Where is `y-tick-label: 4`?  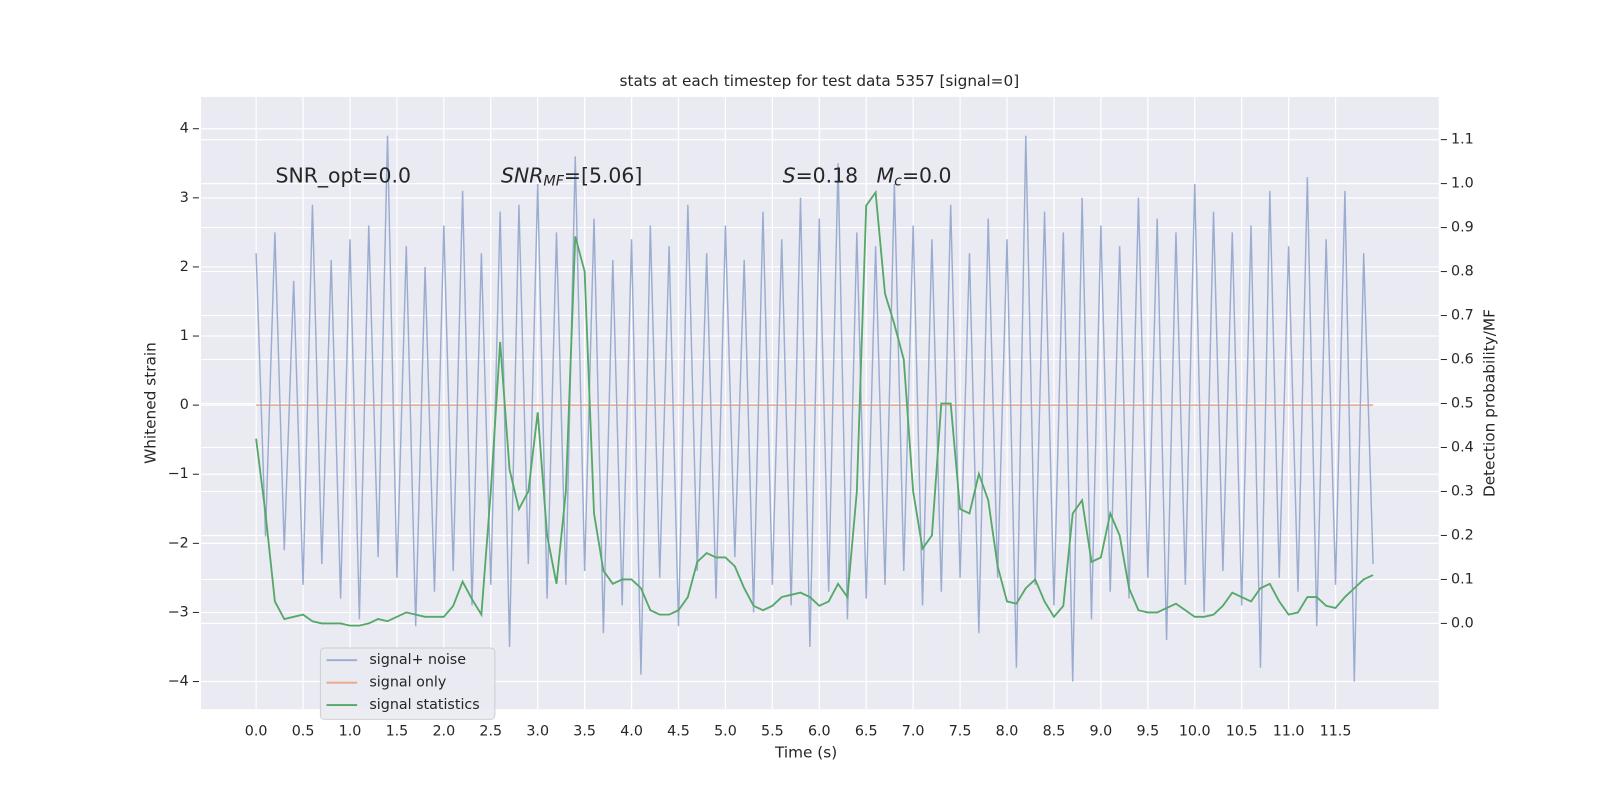
y-tick-label: 4 is located at coordinates (184, 129).